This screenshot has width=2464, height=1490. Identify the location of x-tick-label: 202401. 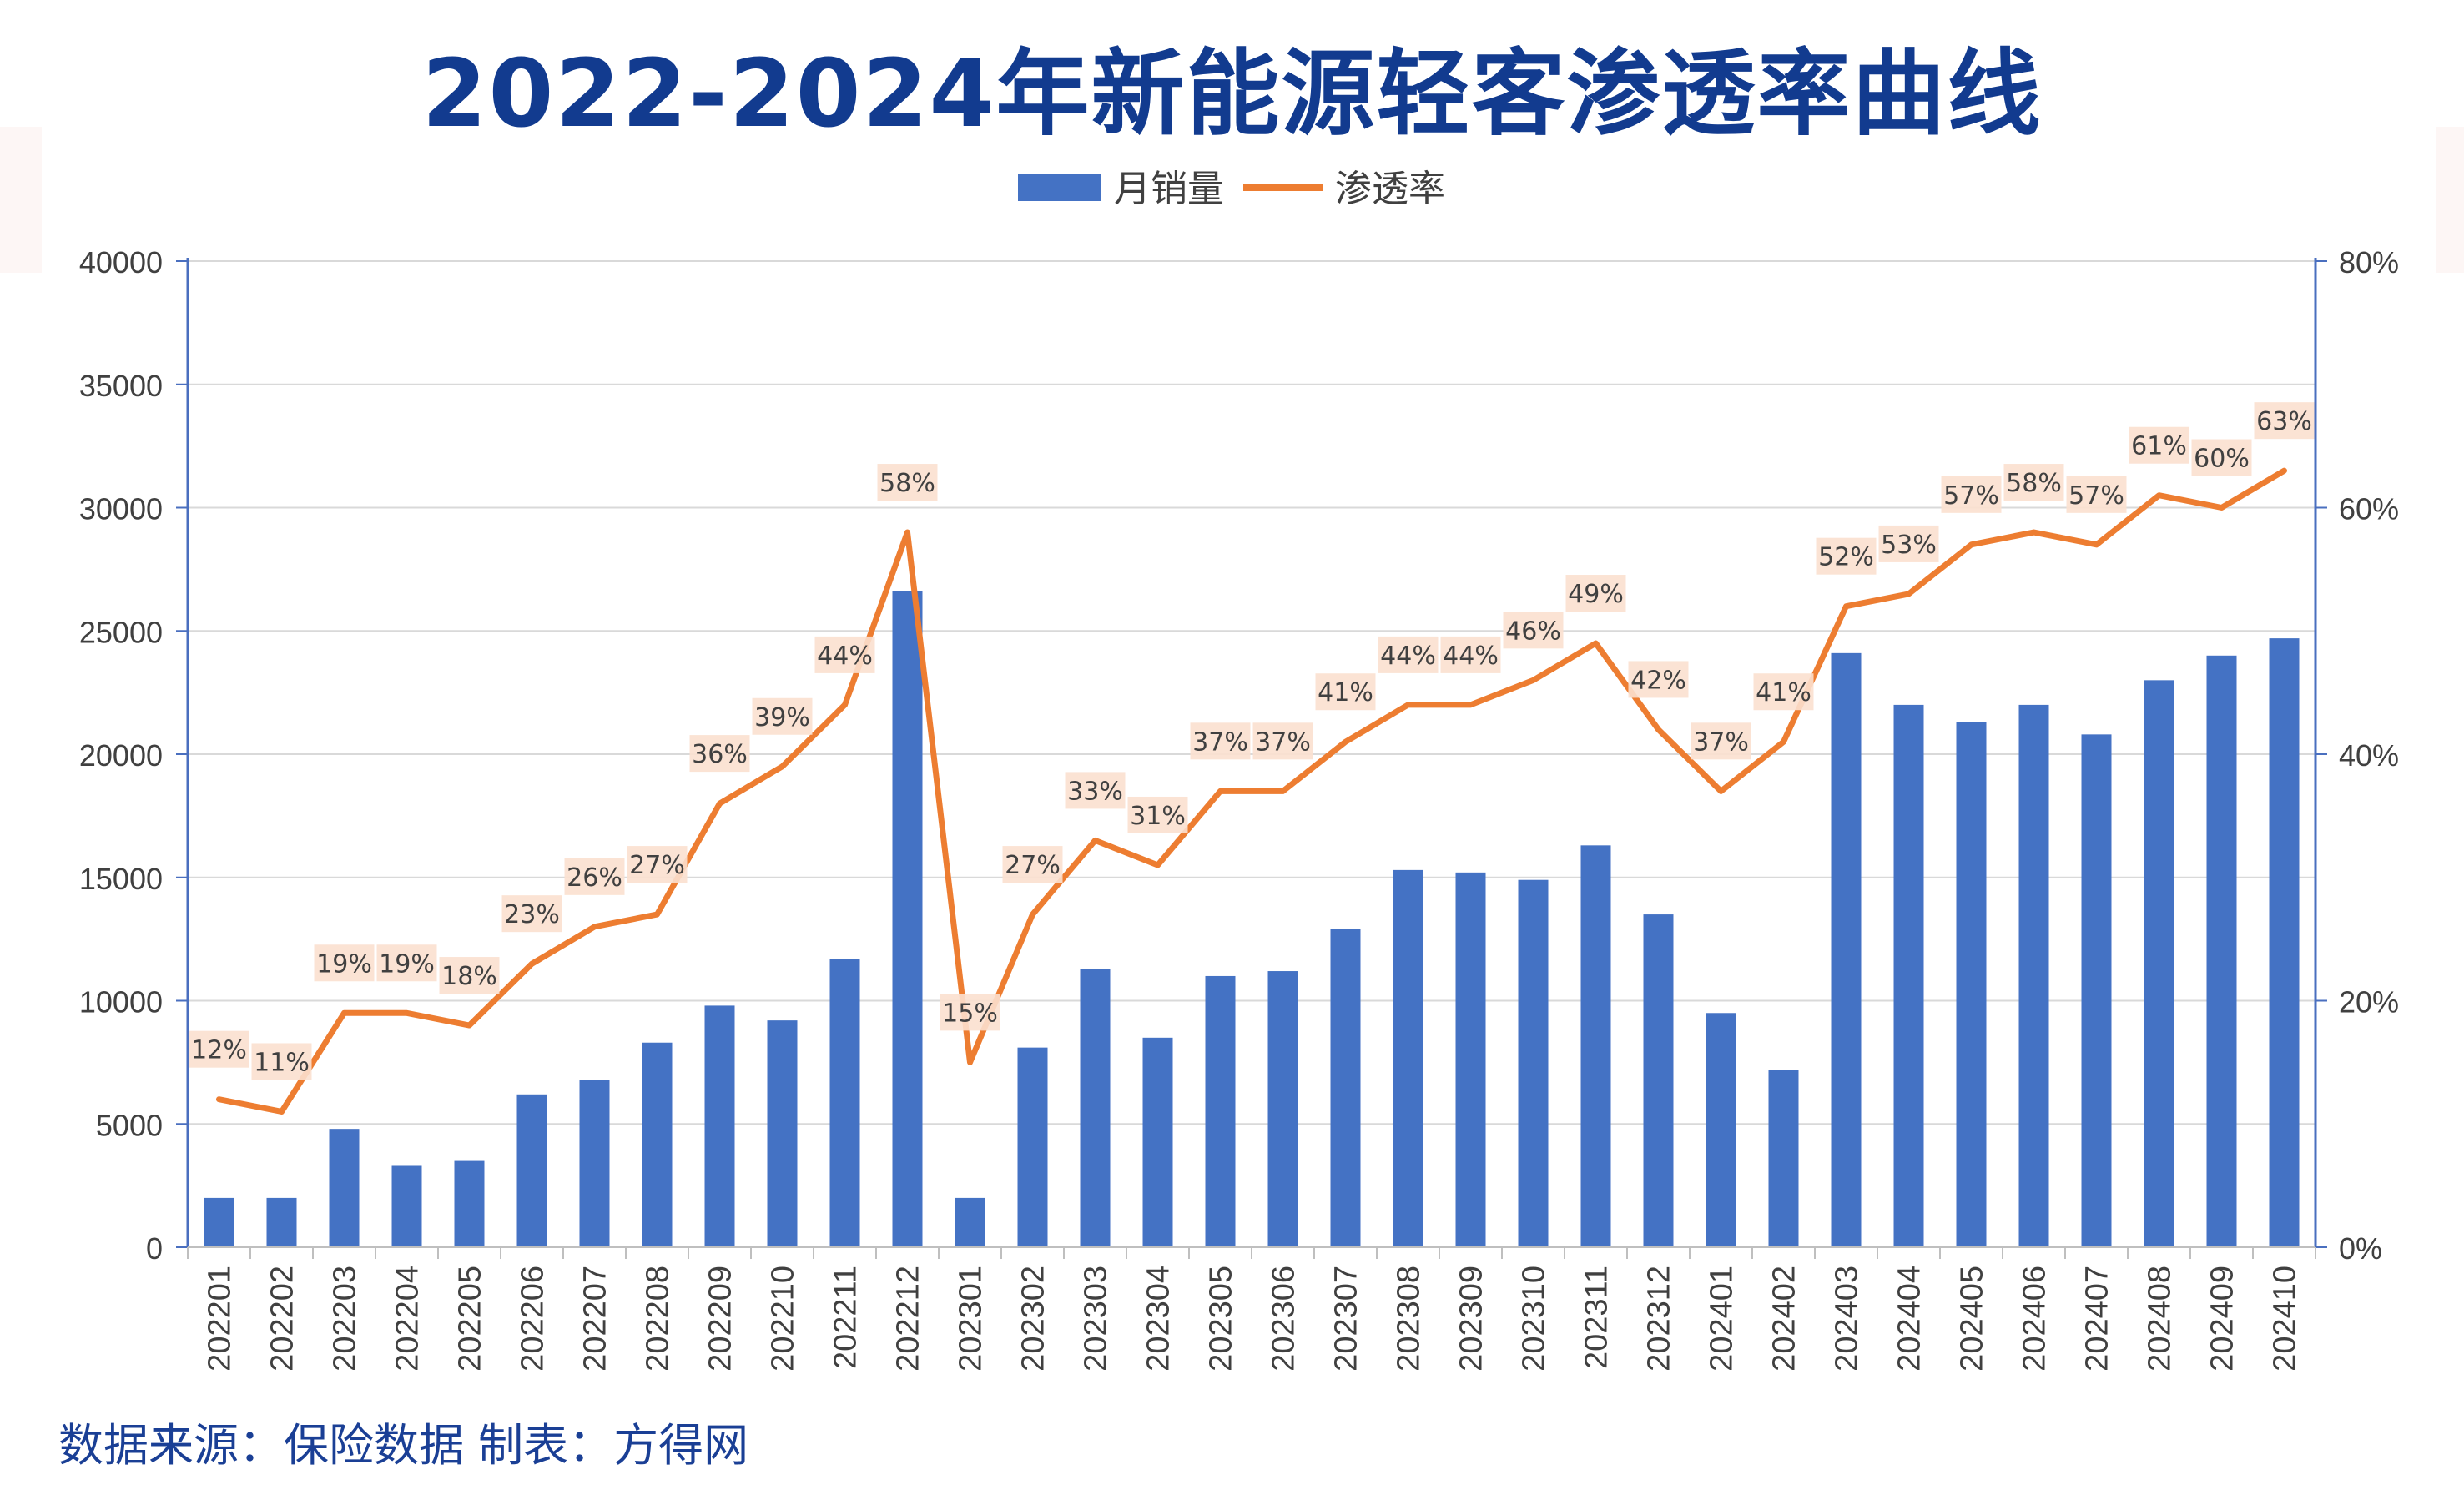
(1722, 1319).